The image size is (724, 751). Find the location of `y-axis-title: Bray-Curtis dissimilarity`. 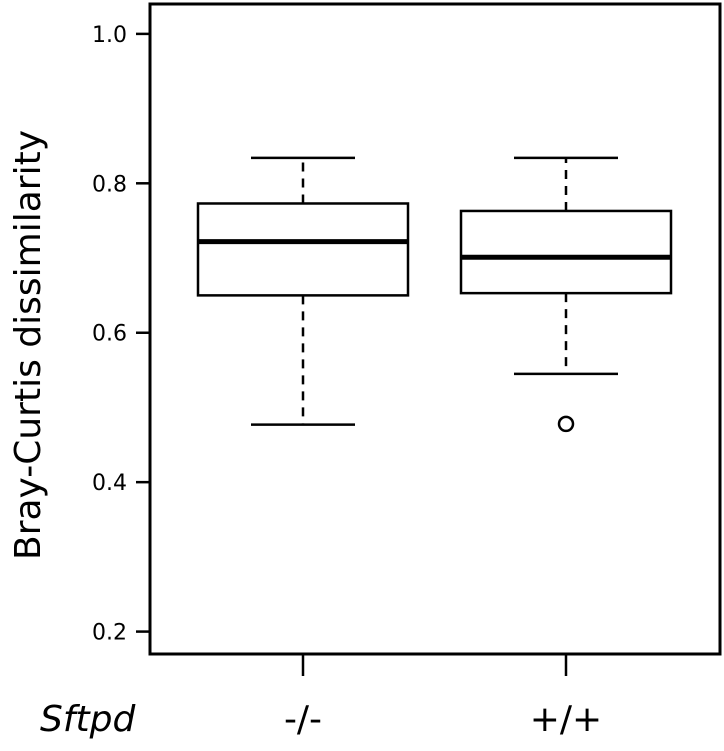

y-axis-title: Bray-Curtis dissimilarity is located at coordinates (28, 345).